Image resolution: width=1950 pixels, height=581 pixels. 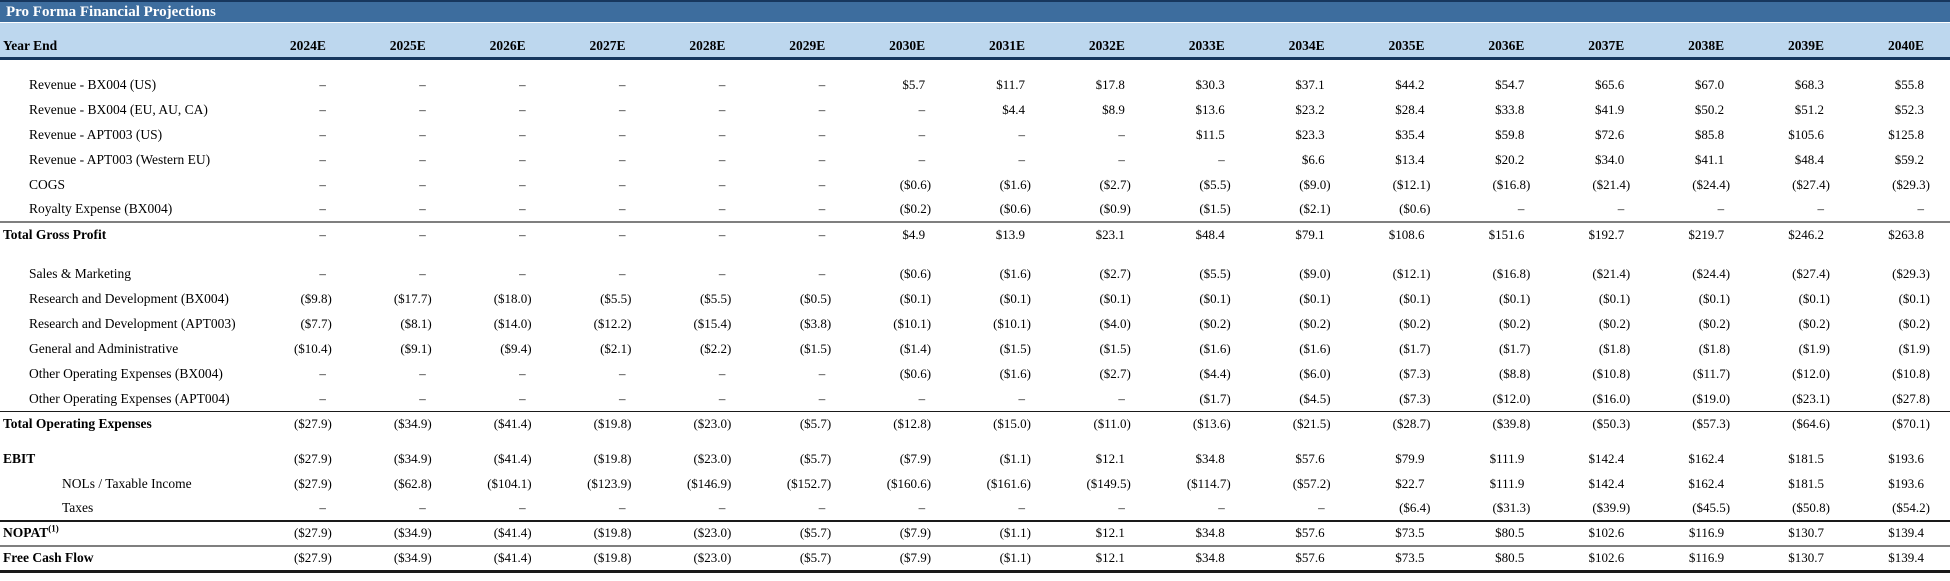 What do you see at coordinates (516, 348) in the screenshot?
I see `cell-value: ($9.4)` at bounding box center [516, 348].